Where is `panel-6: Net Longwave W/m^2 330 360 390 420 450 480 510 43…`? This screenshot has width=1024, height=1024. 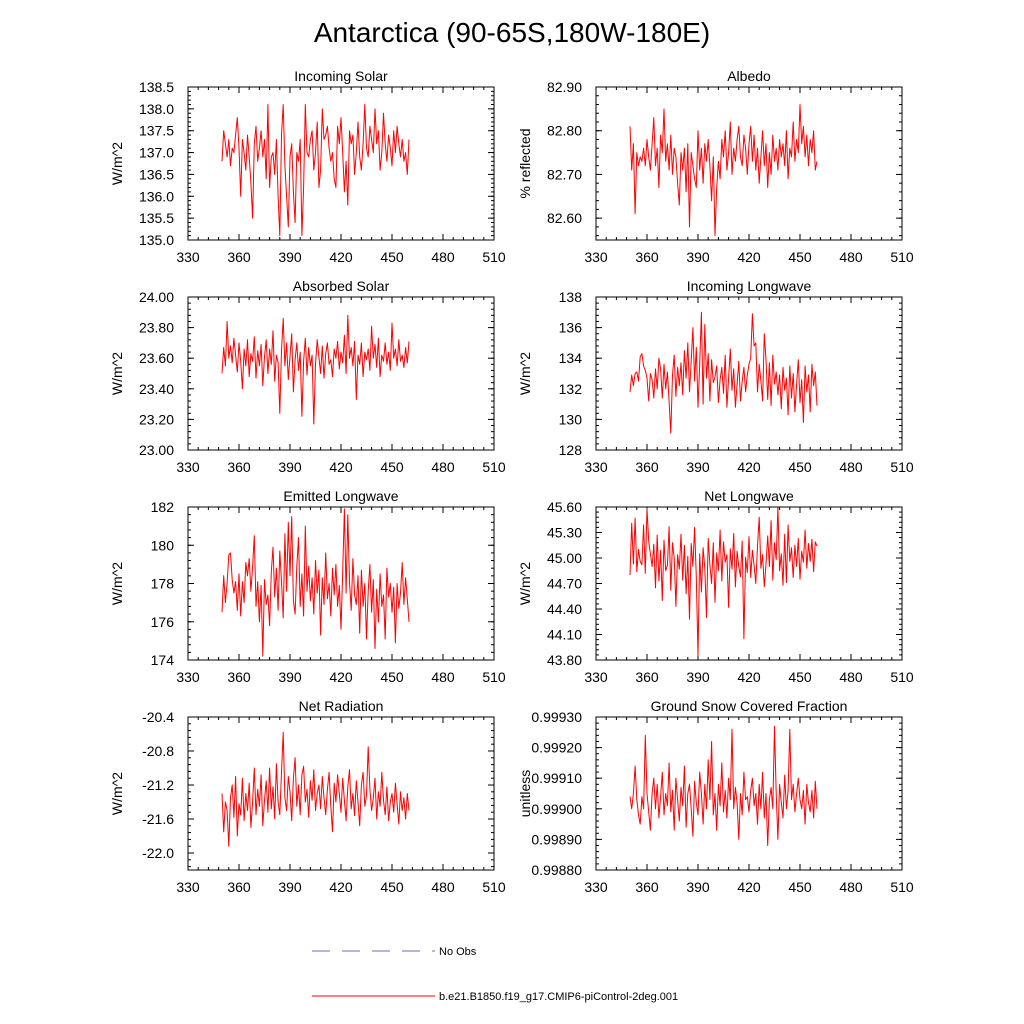
panel-6: Net Longwave W/m^2 330 360 390 420 450 480 510 43… is located at coordinates (715, 586).